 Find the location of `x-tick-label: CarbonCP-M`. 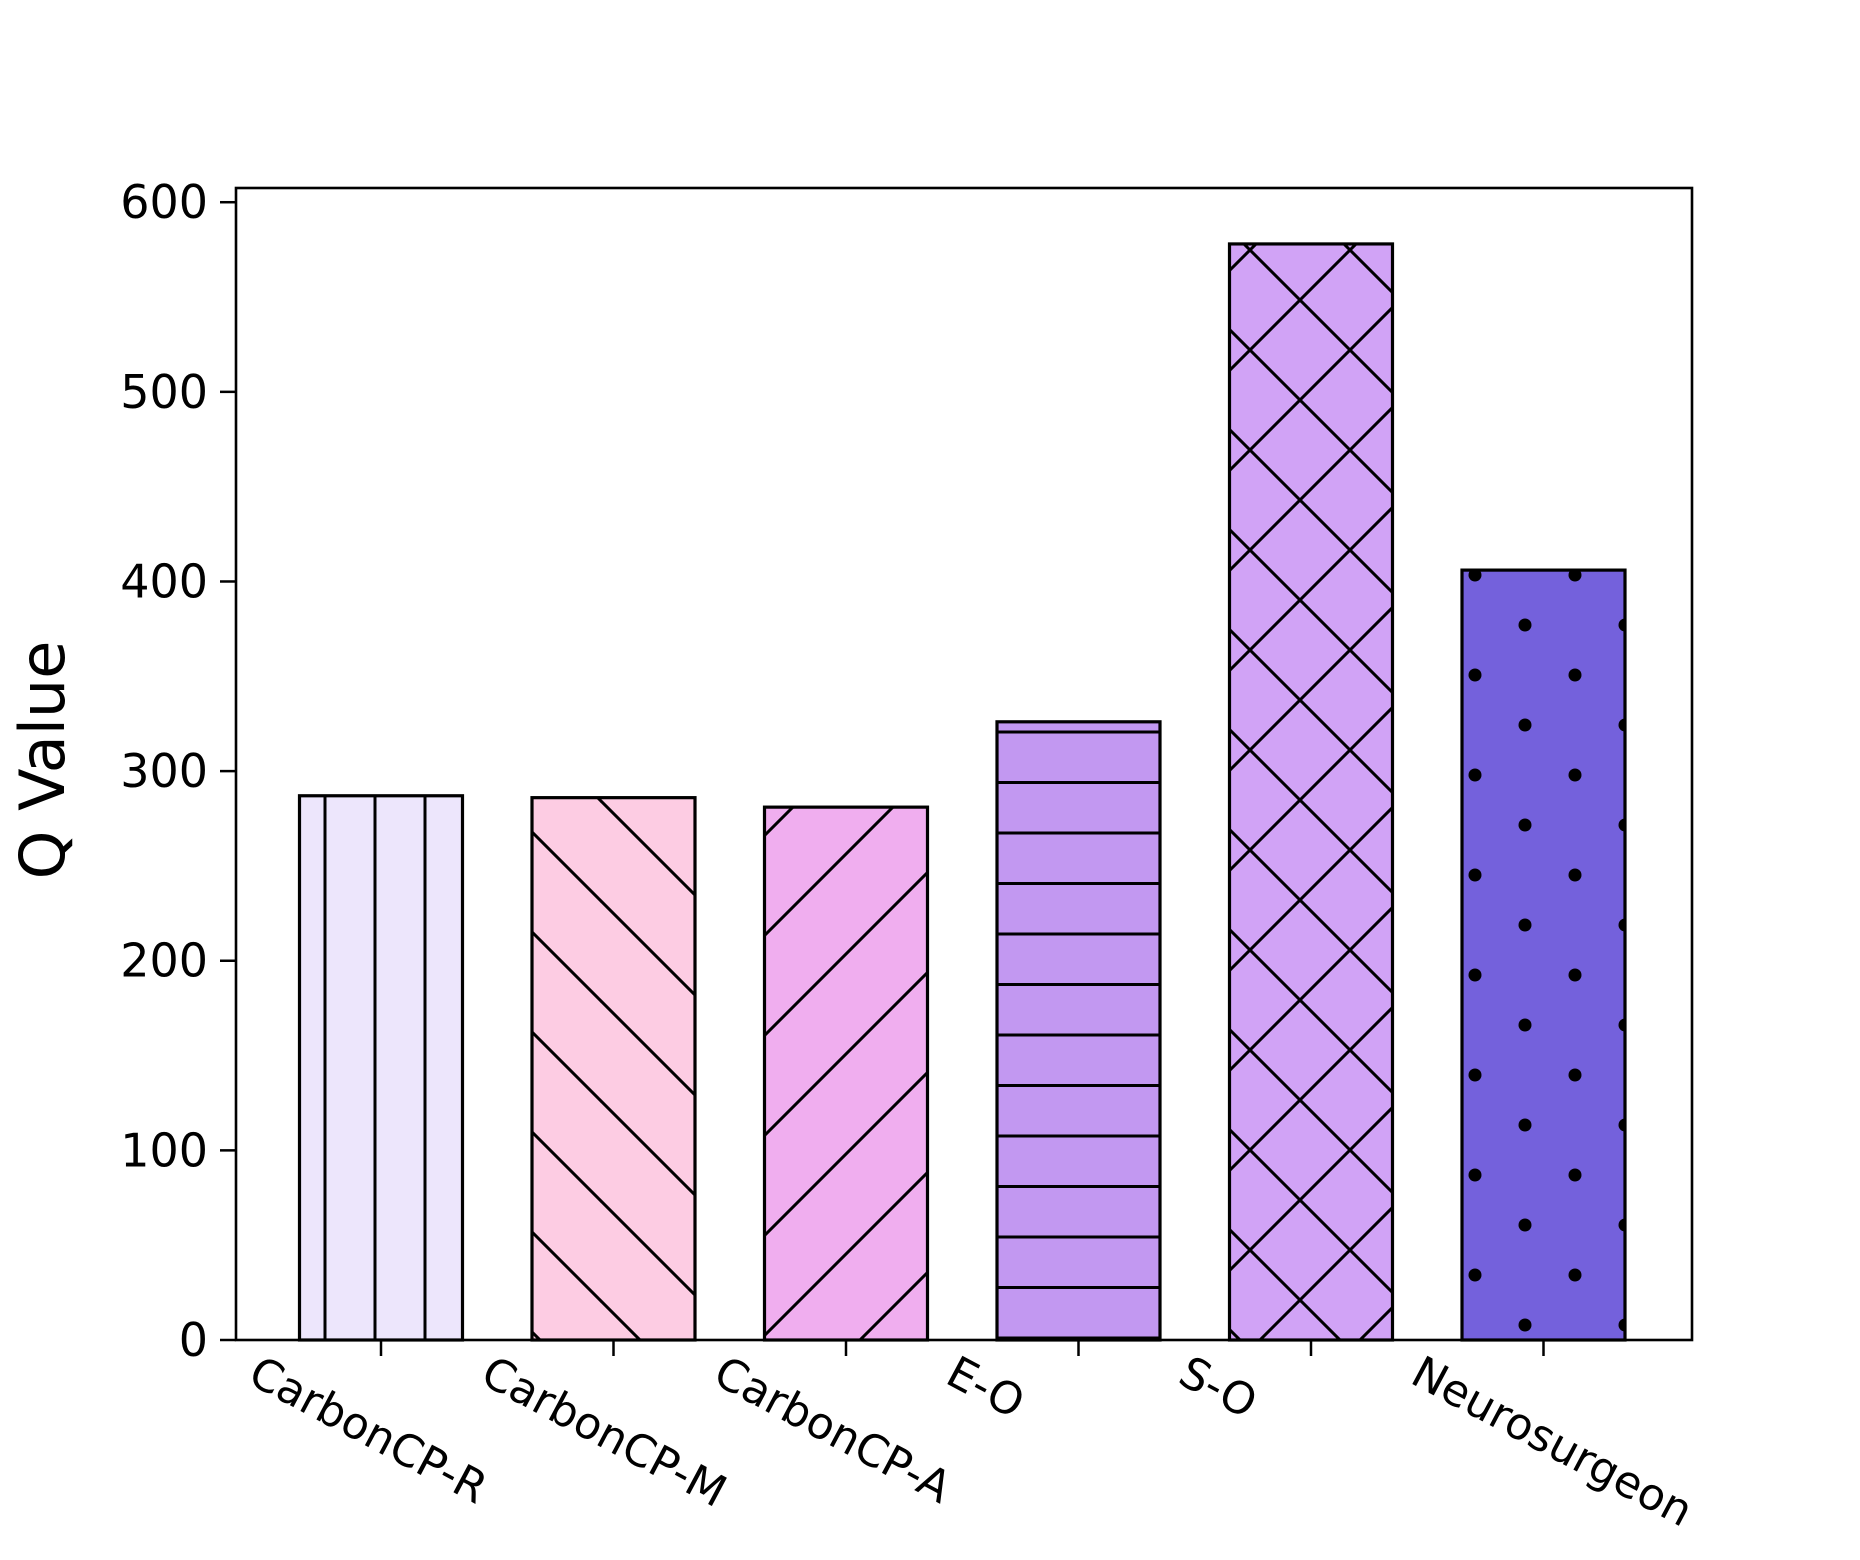

x-tick-label: CarbonCP-M is located at coordinates (603, 1432).